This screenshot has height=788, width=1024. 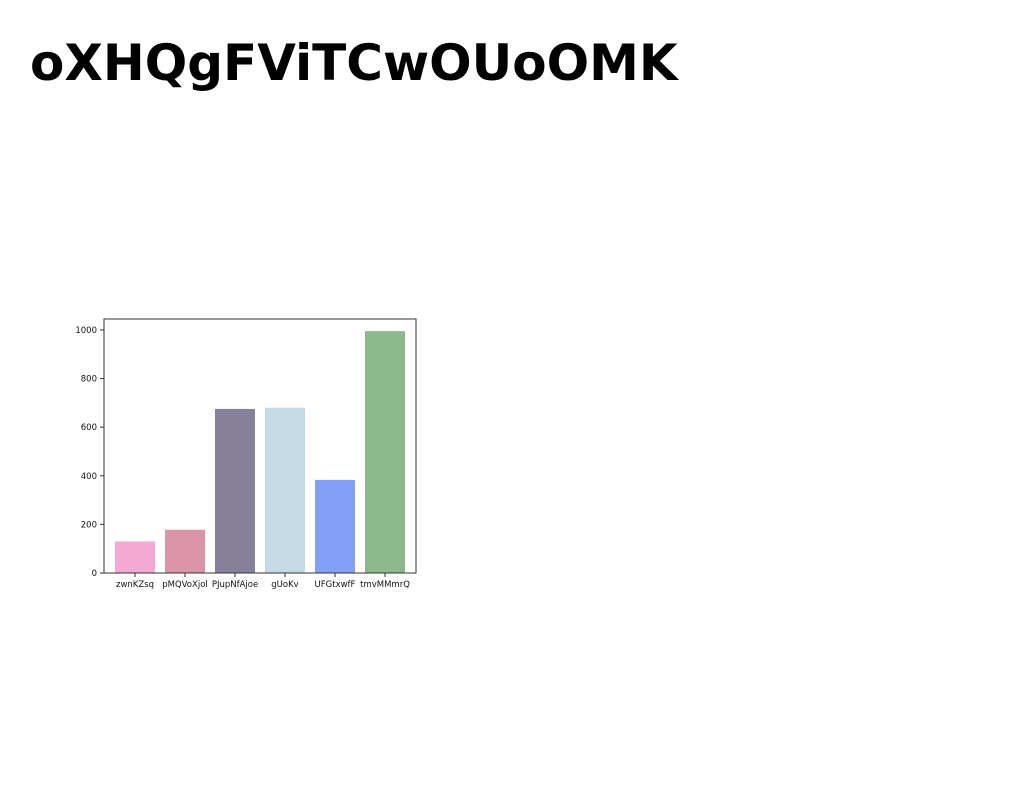 I want to click on bar-gUoKv, so click(x=285, y=490).